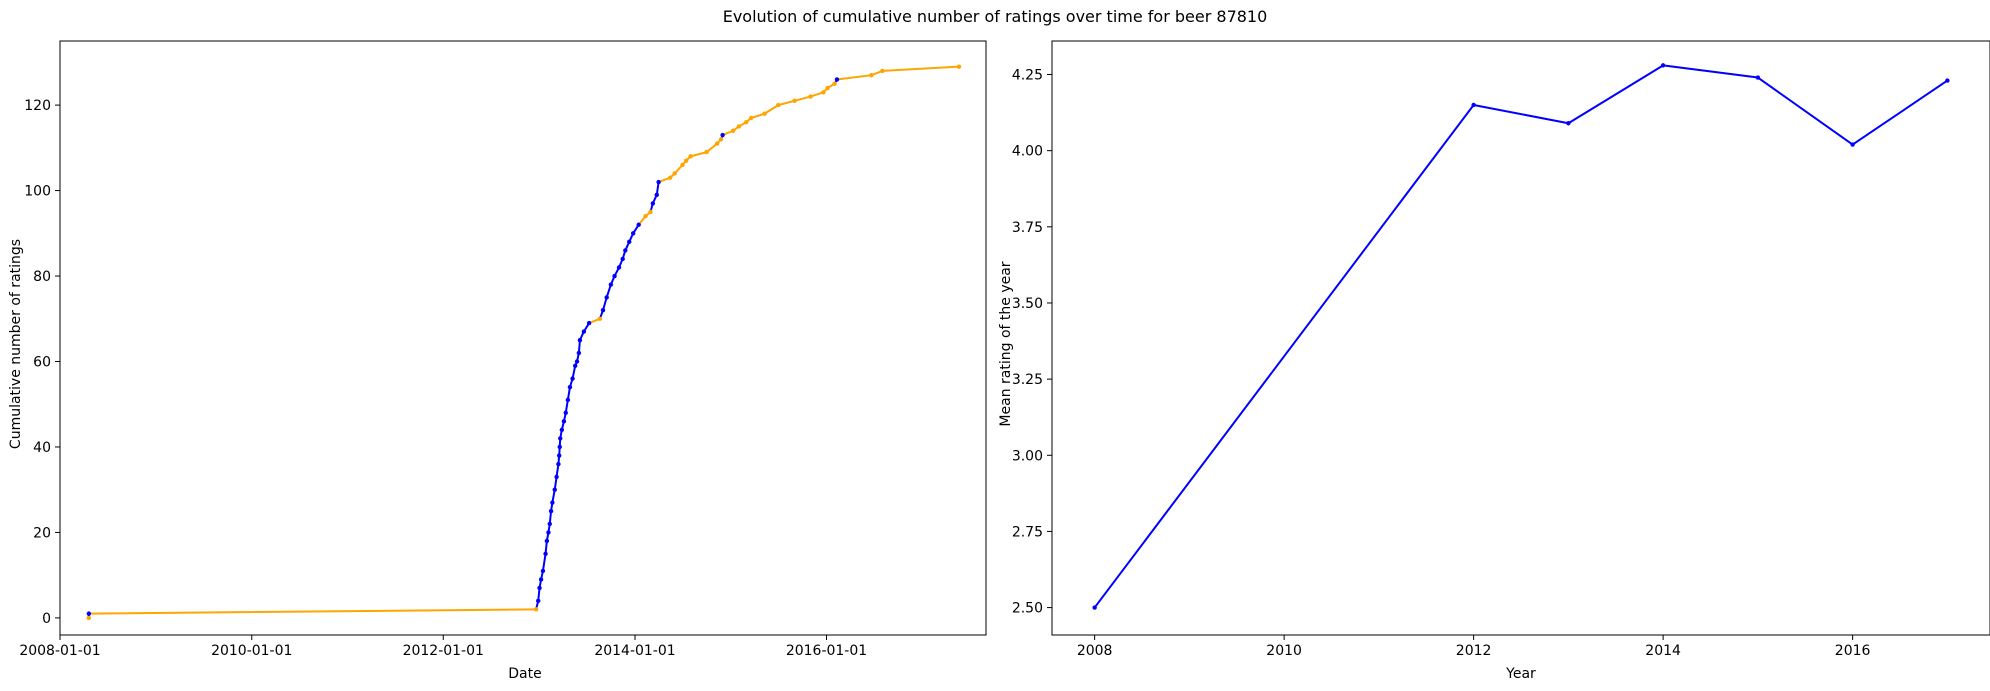 Image resolution: width=1990 pixels, height=691 pixels. Describe the element at coordinates (1284, 651) in the screenshot. I see `right-x-tick-label: 2010` at that location.